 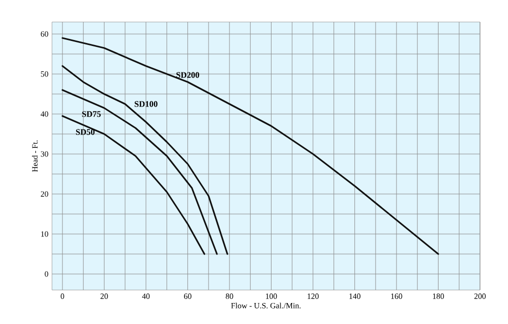 I want to click on series-label: SD100, so click(x=146, y=104).